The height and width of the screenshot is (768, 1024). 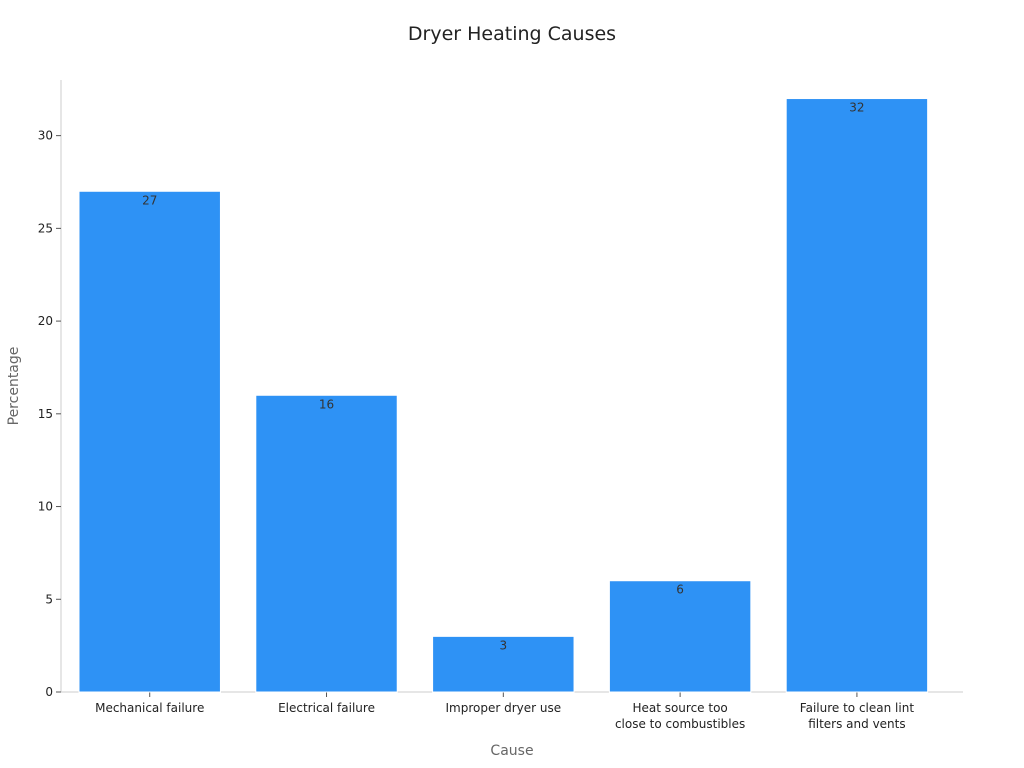 What do you see at coordinates (45, 228) in the screenshot?
I see `y-tick-label: 25` at bounding box center [45, 228].